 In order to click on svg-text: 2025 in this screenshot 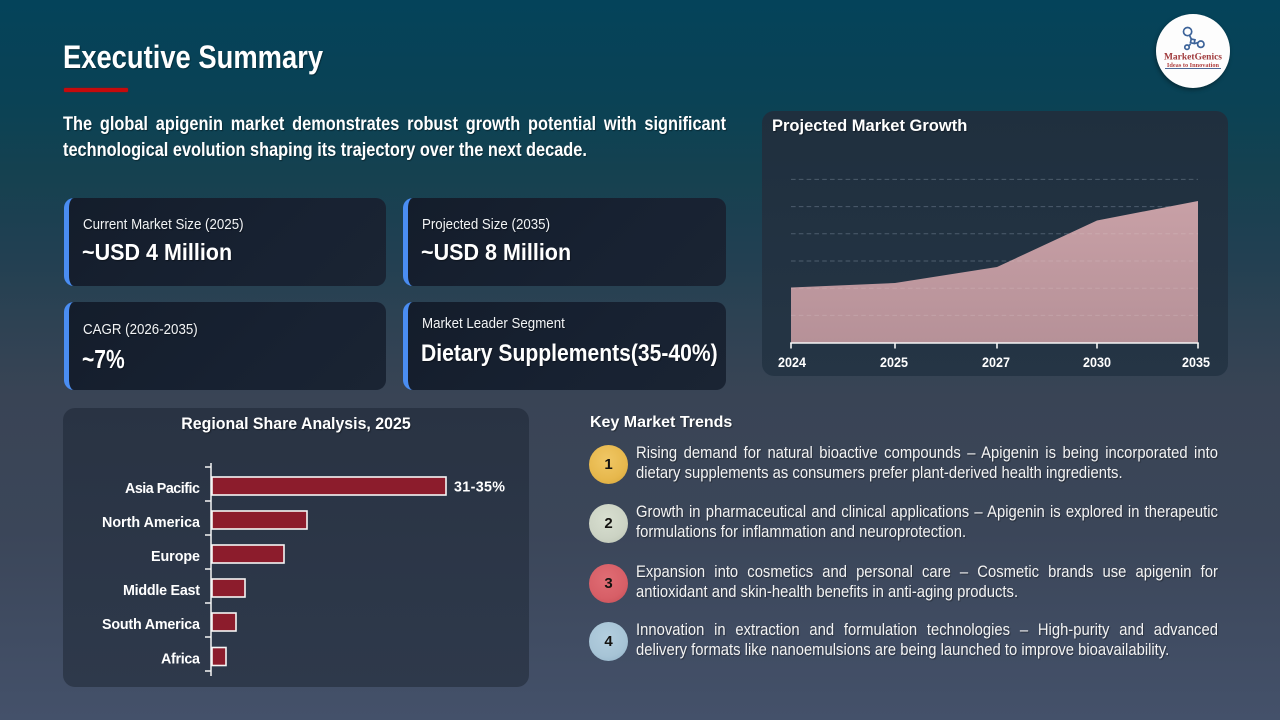, I will do `click(894, 362)`.